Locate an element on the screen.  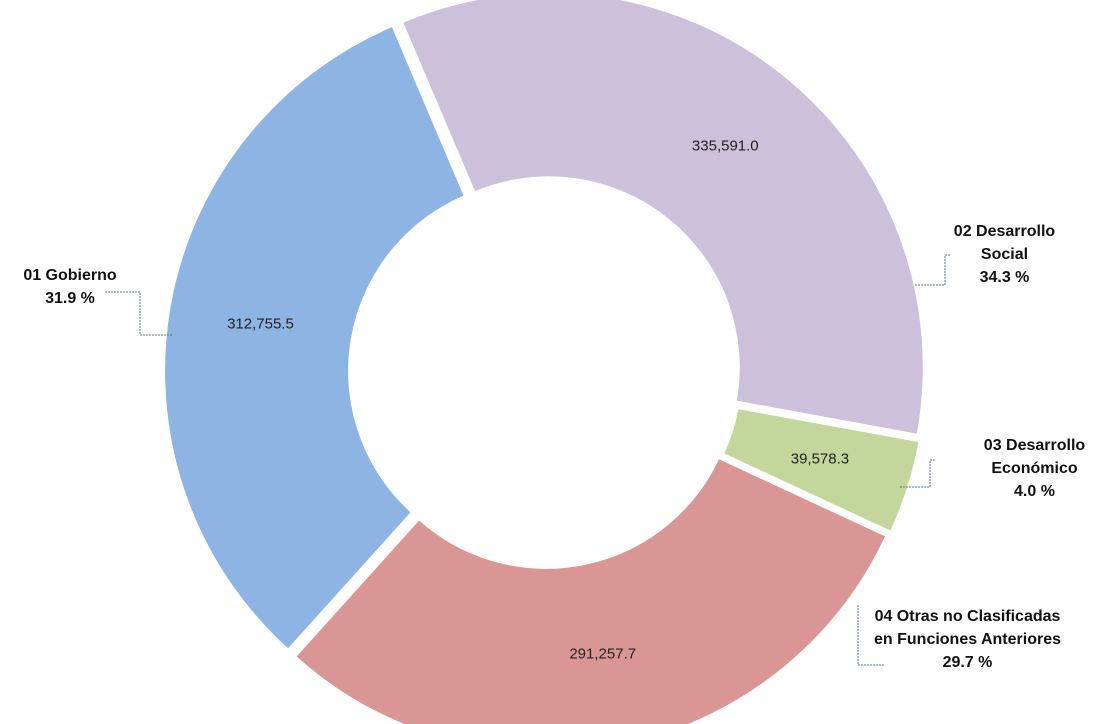
category-label: 03 Desarrollo Económico 4.0 % is located at coordinates (1034, 468).